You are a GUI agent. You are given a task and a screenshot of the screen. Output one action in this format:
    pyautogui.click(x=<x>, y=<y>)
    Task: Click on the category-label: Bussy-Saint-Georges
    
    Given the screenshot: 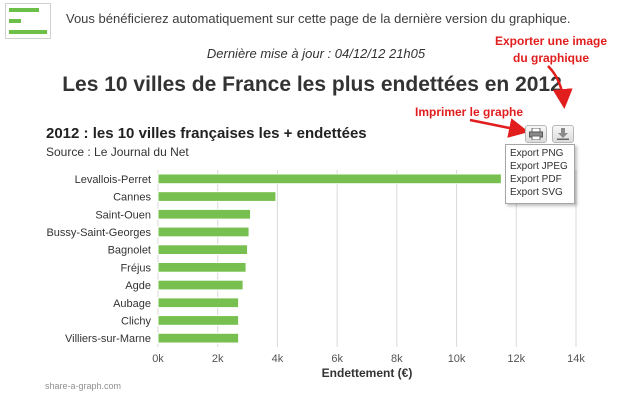 What is the action you would take?
    pyautogui.click(x=98, y=233)
    